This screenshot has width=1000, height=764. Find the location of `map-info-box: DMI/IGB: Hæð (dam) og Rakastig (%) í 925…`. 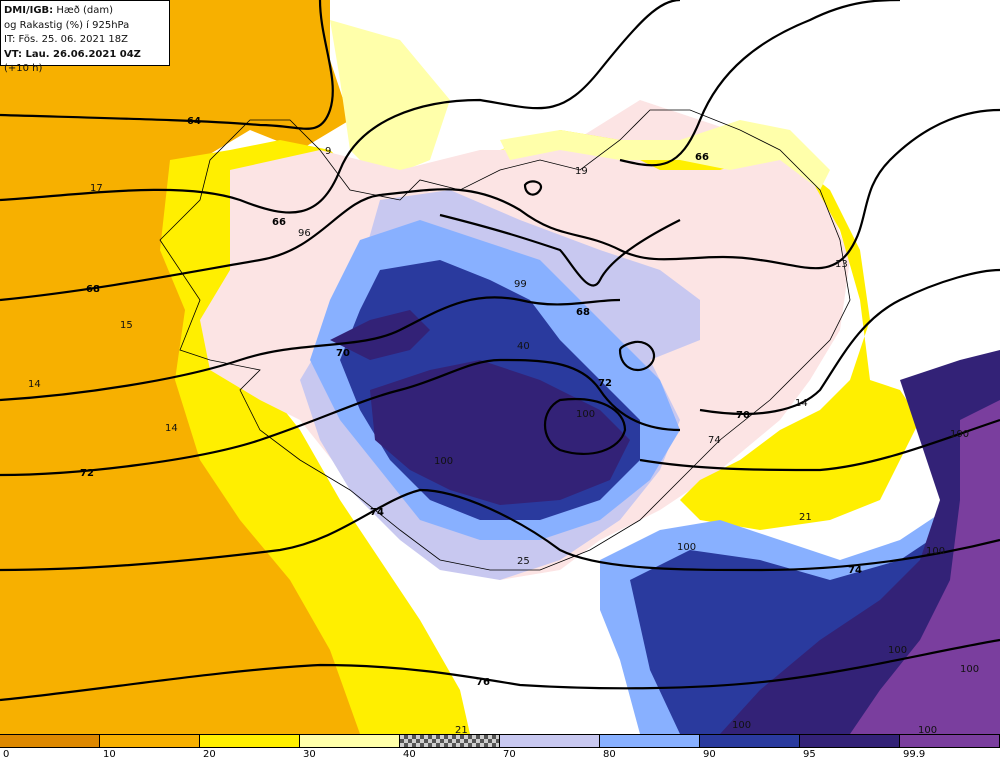

map-info-box: DMI/IGB: Hæð (dam) og Rakastig (%) í 925… is located at coordinates (85, 37).